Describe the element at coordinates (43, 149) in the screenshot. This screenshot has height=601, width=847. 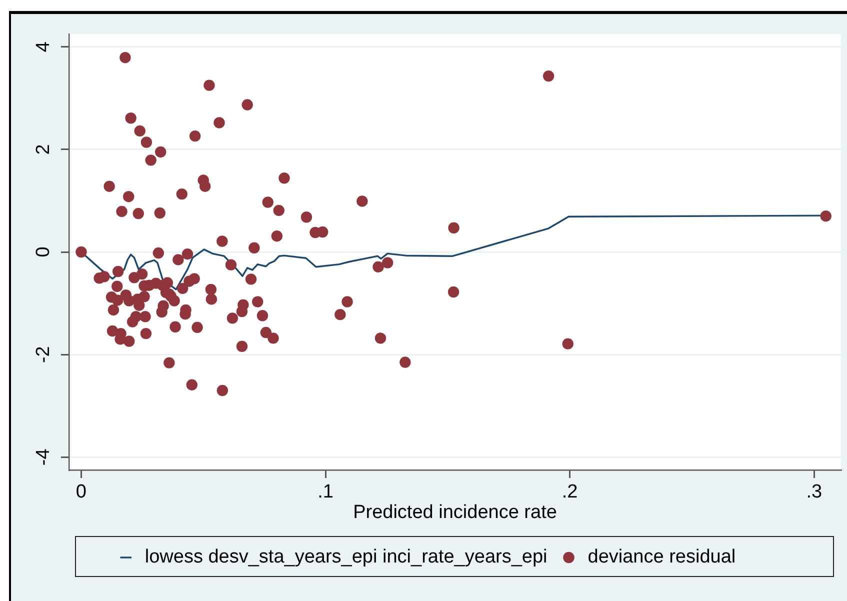
I see `y-tick-label: 2` at that location.